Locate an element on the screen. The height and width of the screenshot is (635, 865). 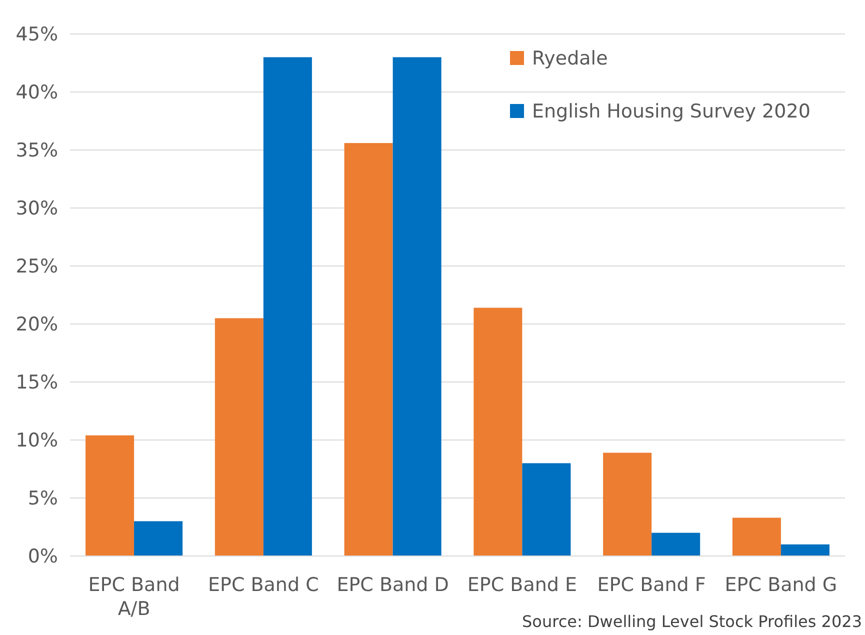
y-tick-label: 35% is located at coordinates (37, 151).